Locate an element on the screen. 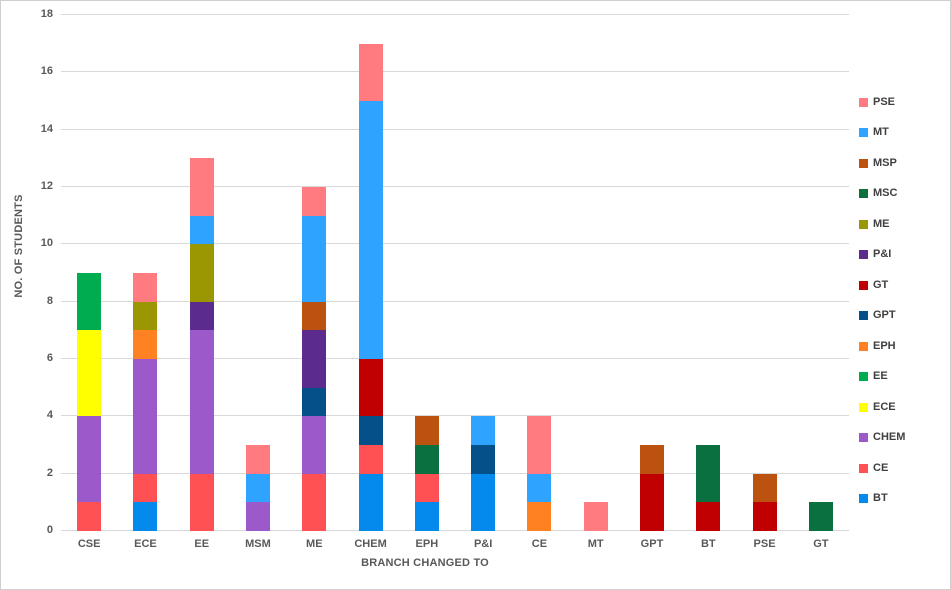  bar-segment-ME-CE is located at coordinates (314, 502).